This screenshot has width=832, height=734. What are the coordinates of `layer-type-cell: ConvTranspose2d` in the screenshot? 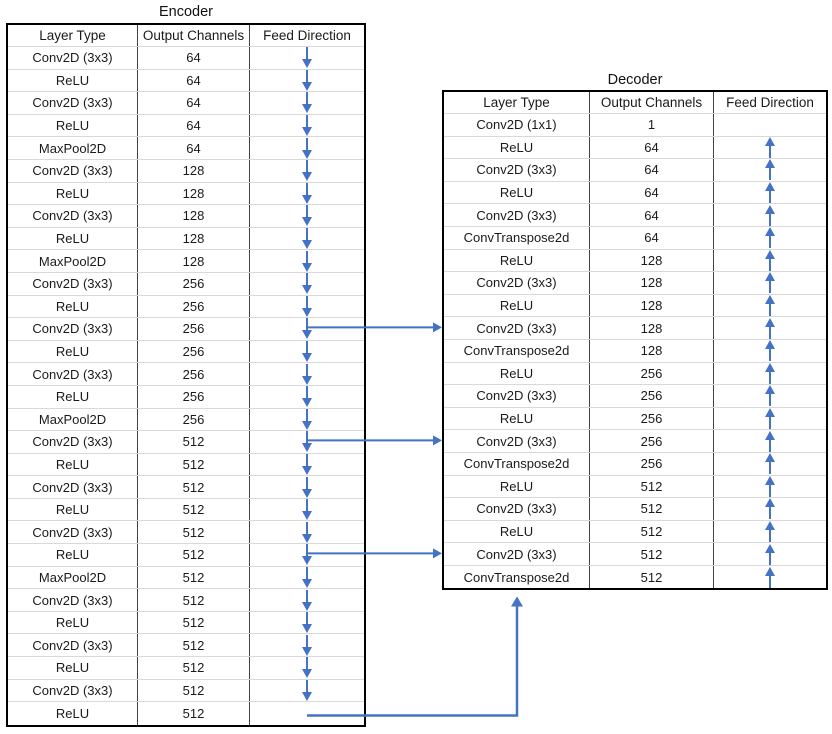 It's located at (517, 463).